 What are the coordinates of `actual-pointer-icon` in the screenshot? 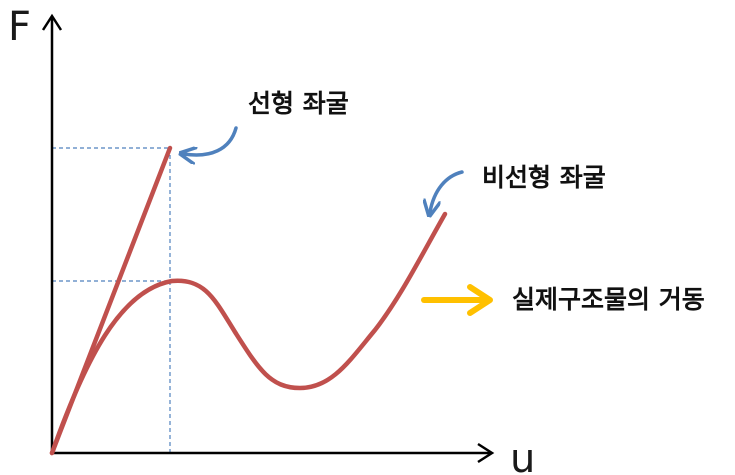 It's located at (457, 300).